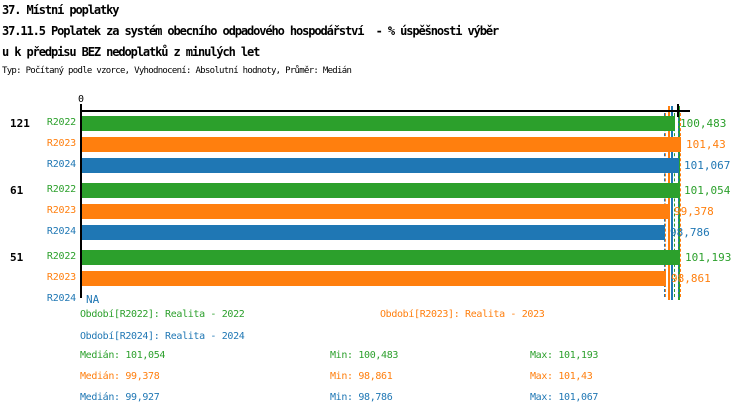  Describe the element at coordinates (361, 376) in the screenshot. I see `stat-min-r2023: Min: 98,861` at that location.